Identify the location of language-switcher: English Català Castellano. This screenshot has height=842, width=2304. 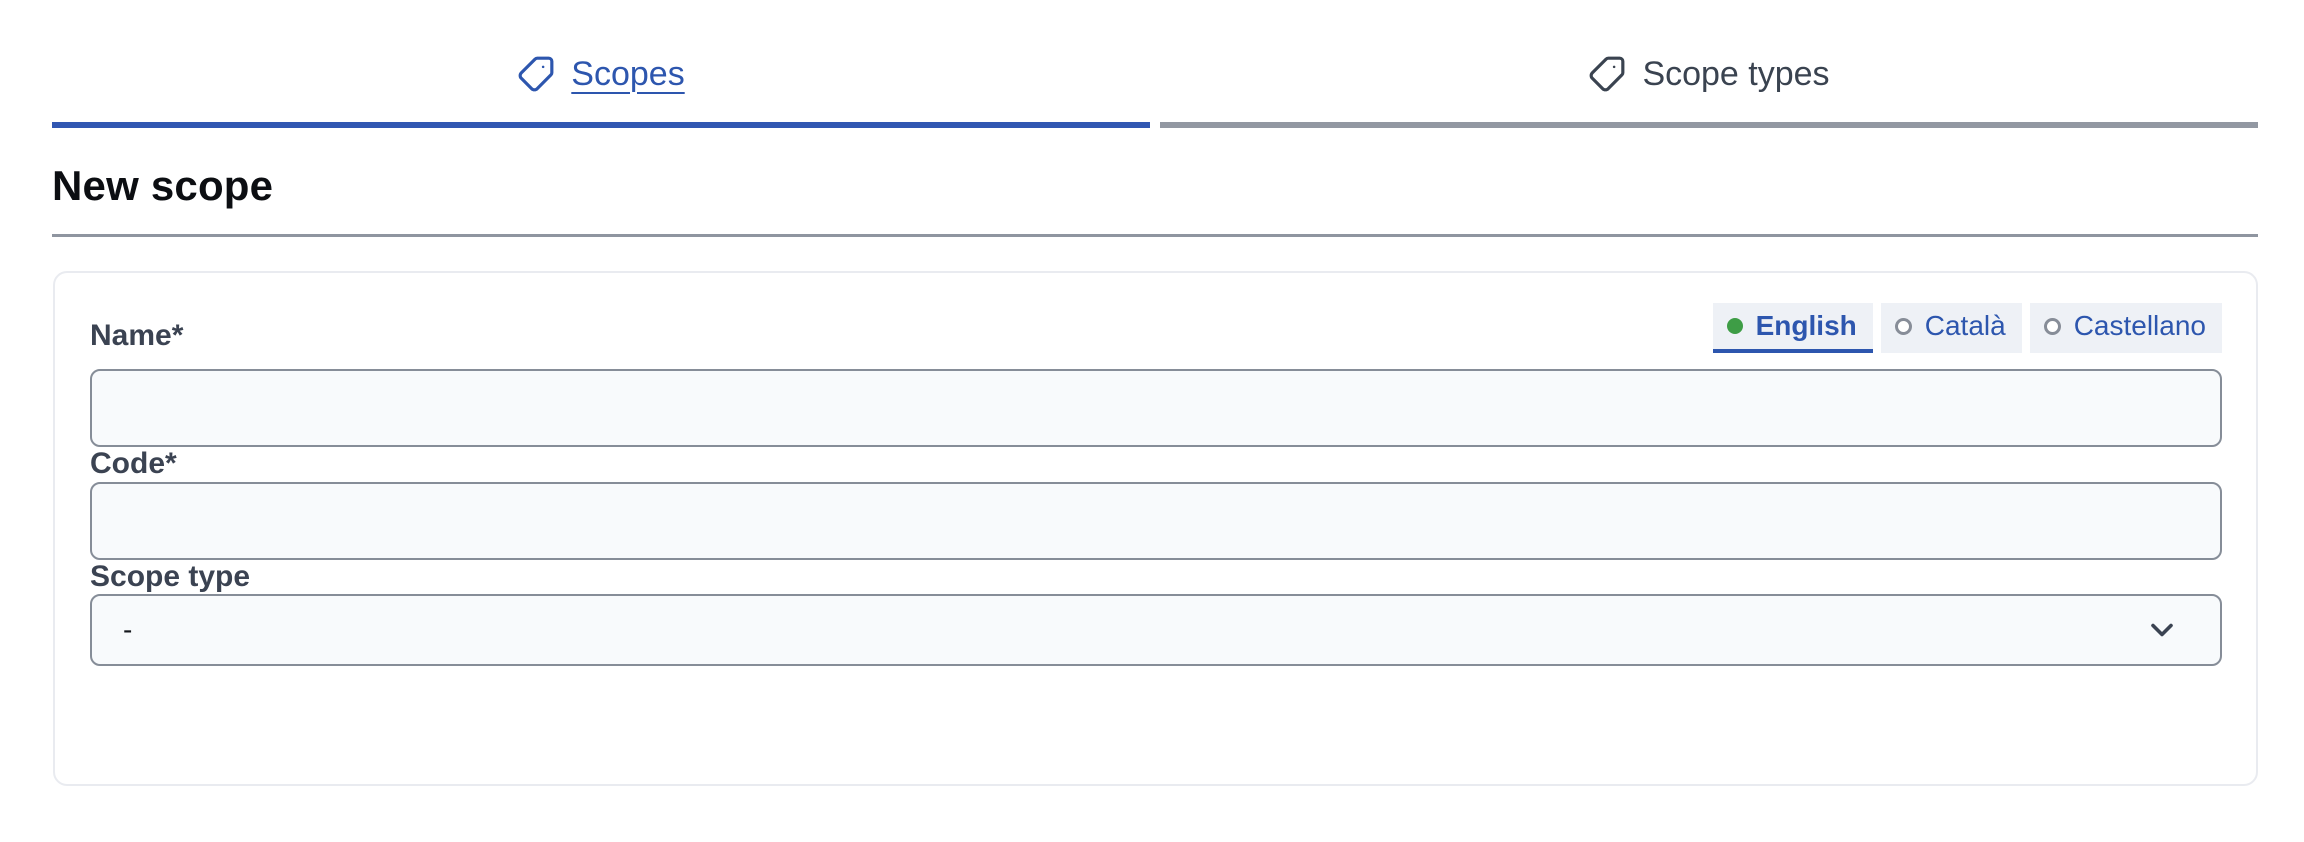
(1967, 328).